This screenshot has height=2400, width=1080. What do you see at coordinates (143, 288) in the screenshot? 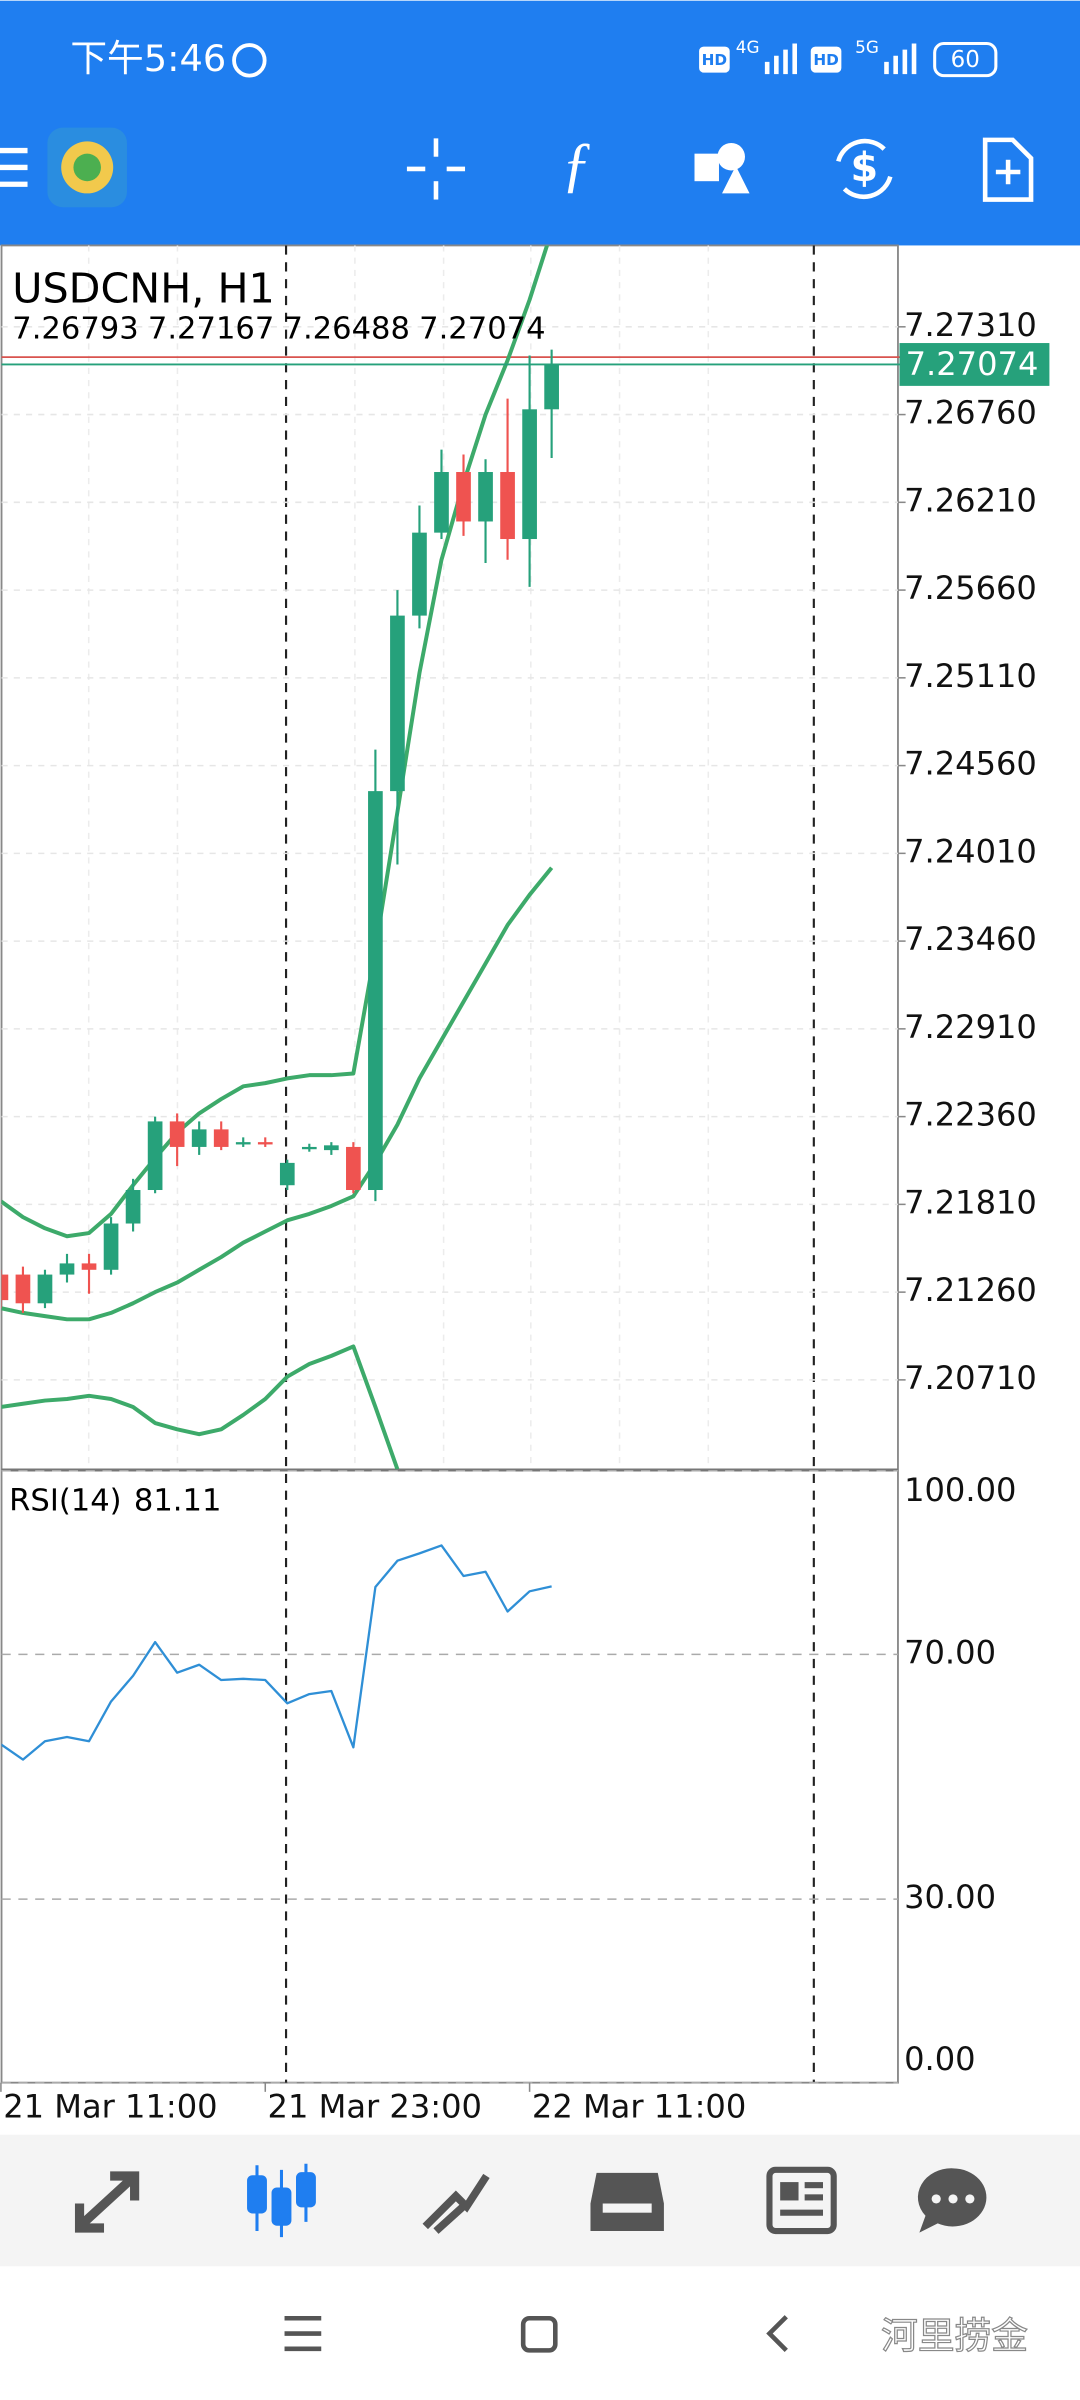
I see `symbol-title: USDCNH, H1` at bounding box center [143, 288].